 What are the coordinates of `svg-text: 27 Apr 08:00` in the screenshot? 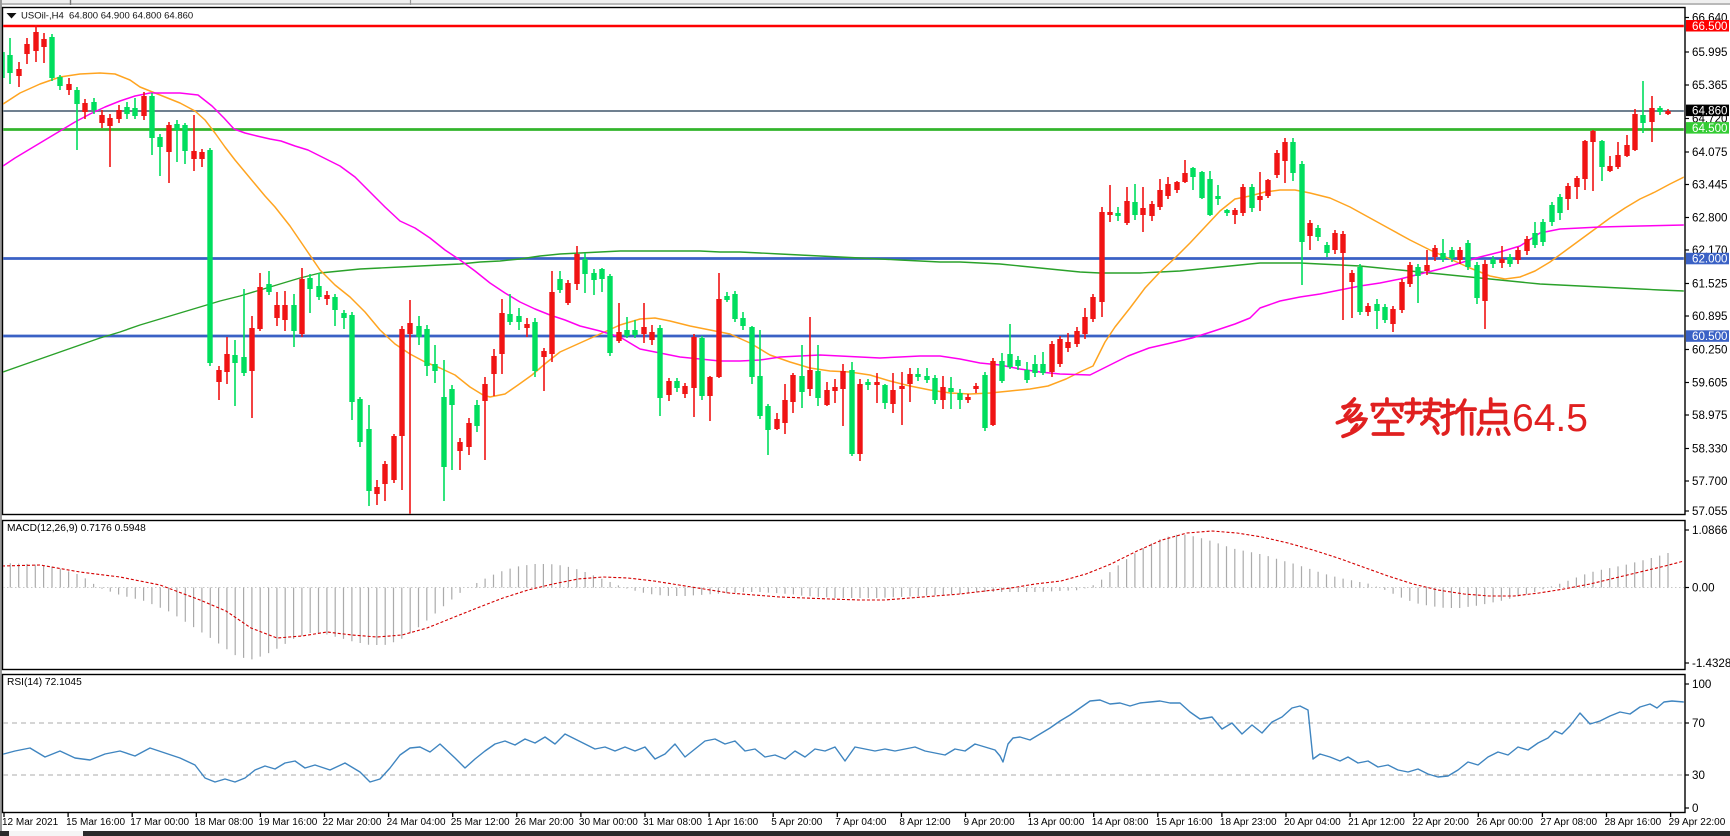 It's located at (1568, 822).